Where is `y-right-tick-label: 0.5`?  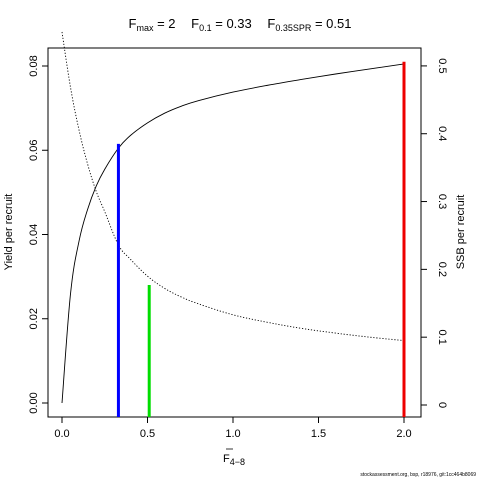 y-right-tick-label: 0.5 is located at coordinates (442, 65).